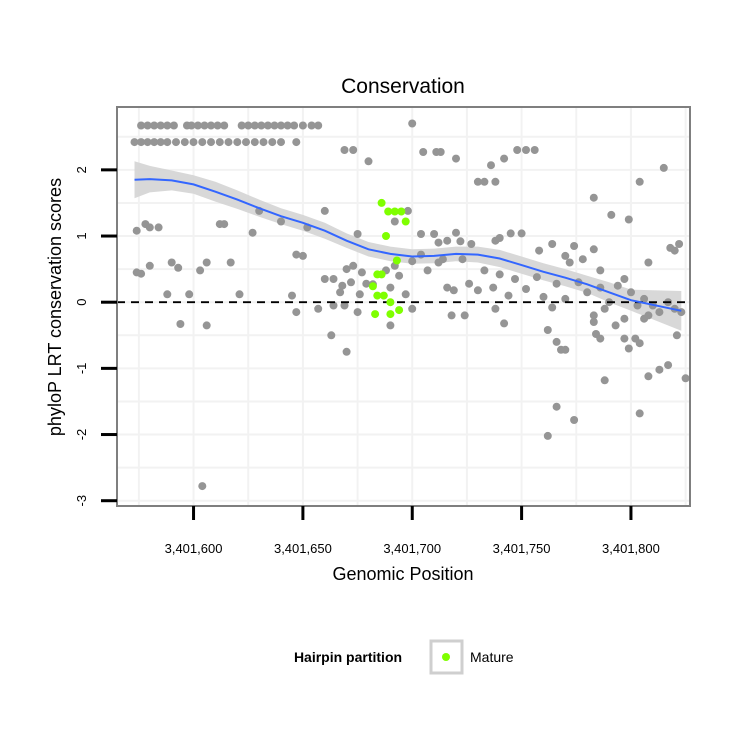 The image size is (750, 750). Describe the element at coordinates (389, 258) in the screenshot. I see `mature-points` at that location.